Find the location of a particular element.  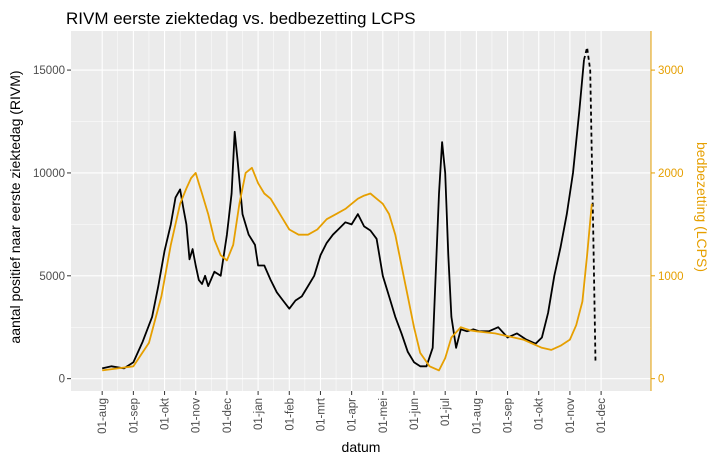

y2-axis-label: bedbezetting (LCPS) is located at coordinates (702, 207).